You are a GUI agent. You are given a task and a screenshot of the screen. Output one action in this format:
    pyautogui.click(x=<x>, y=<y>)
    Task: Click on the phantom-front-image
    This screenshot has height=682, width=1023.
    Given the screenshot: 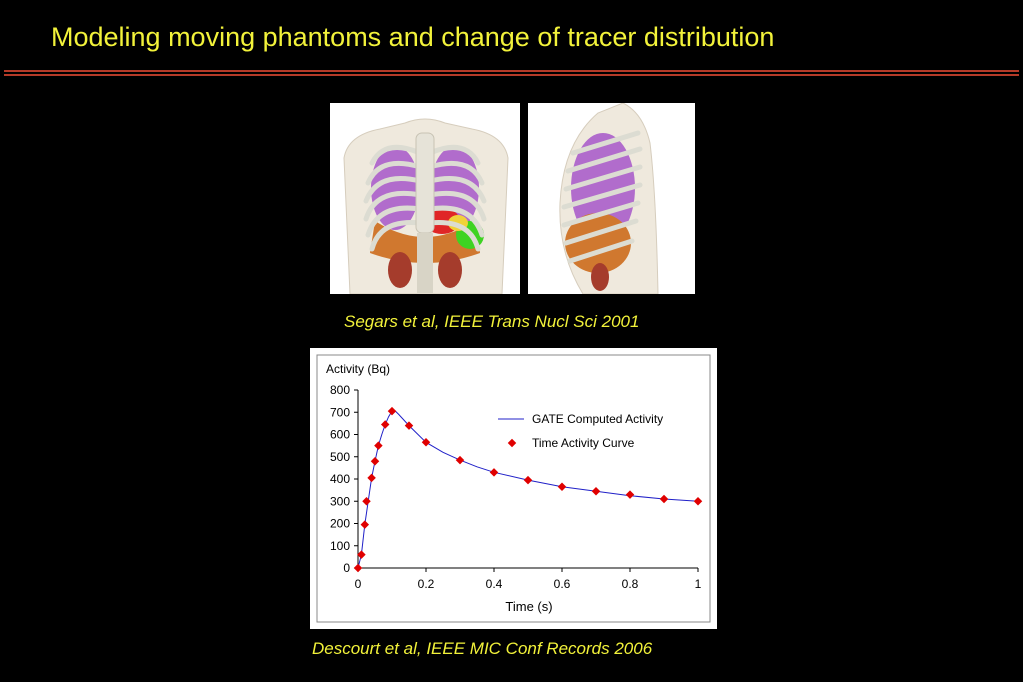 What is the action you would take?
    pyautogui.click(x=425, y=199)
    